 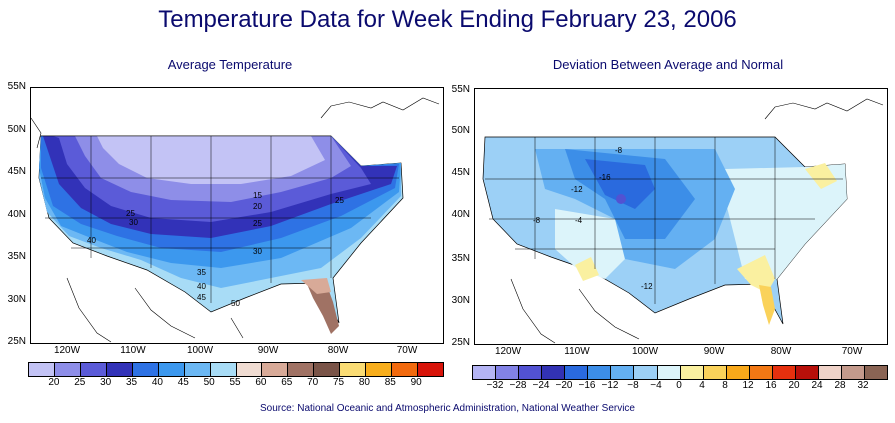 I want to click on deviation-colorbar, so click(x=680, y=372).